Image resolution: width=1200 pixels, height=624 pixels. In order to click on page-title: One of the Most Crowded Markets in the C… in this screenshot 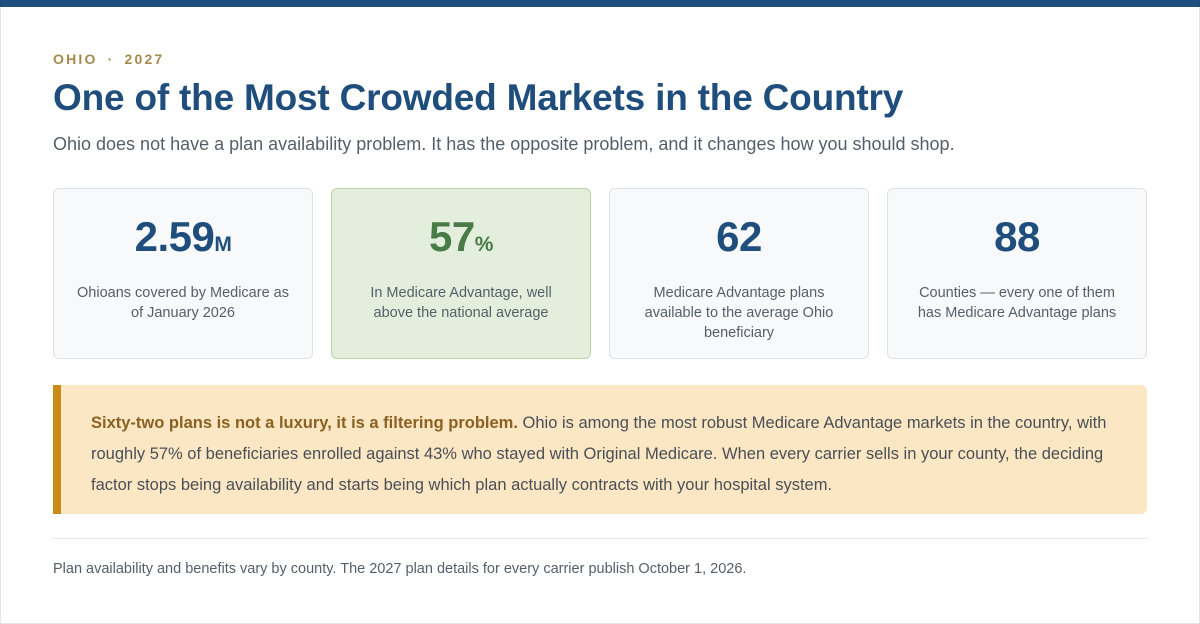, I will do `click(478, 97)`.